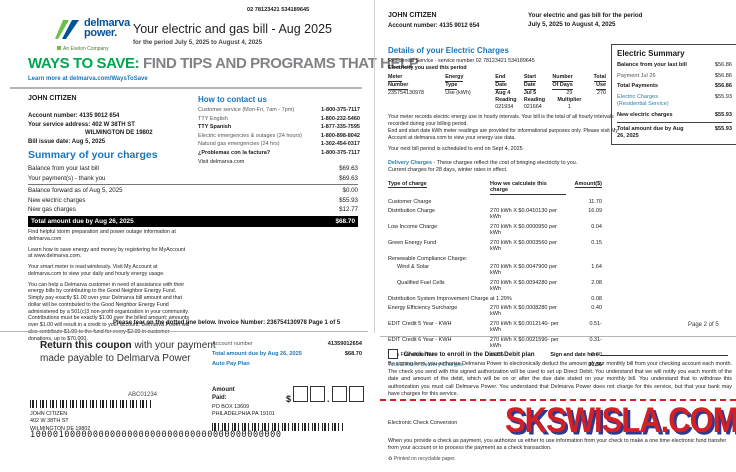  Describe the element at coordinates (143, 395) in the screenshot. I see `coupon-code: ABC01234` at that location.